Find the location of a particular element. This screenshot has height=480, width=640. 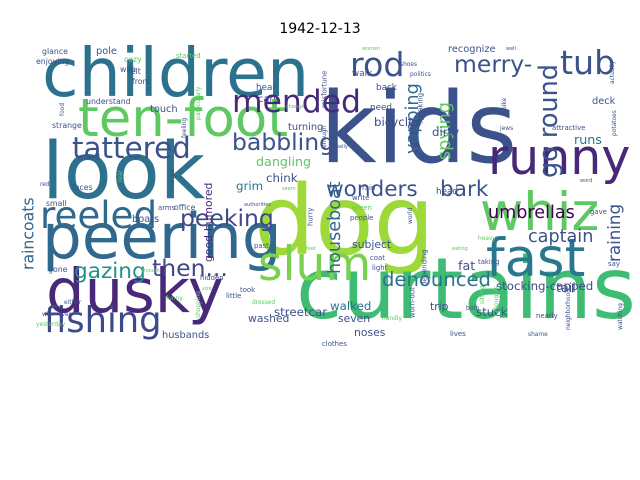

word-grim: grim is located at coordinates (249, 186).